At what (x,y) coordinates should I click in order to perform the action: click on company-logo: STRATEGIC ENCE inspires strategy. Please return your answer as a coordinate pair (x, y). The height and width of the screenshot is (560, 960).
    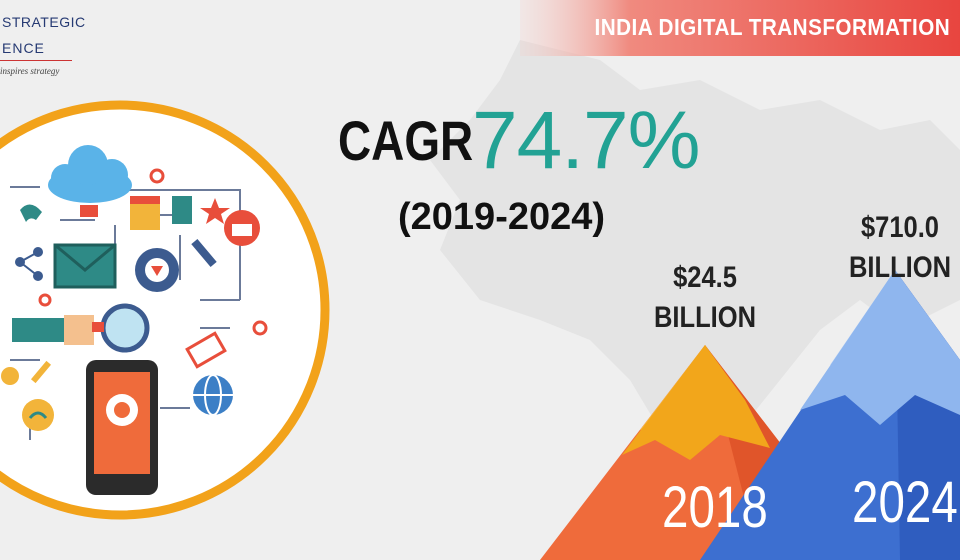
    Looking at the image, I should click on (42, 45).